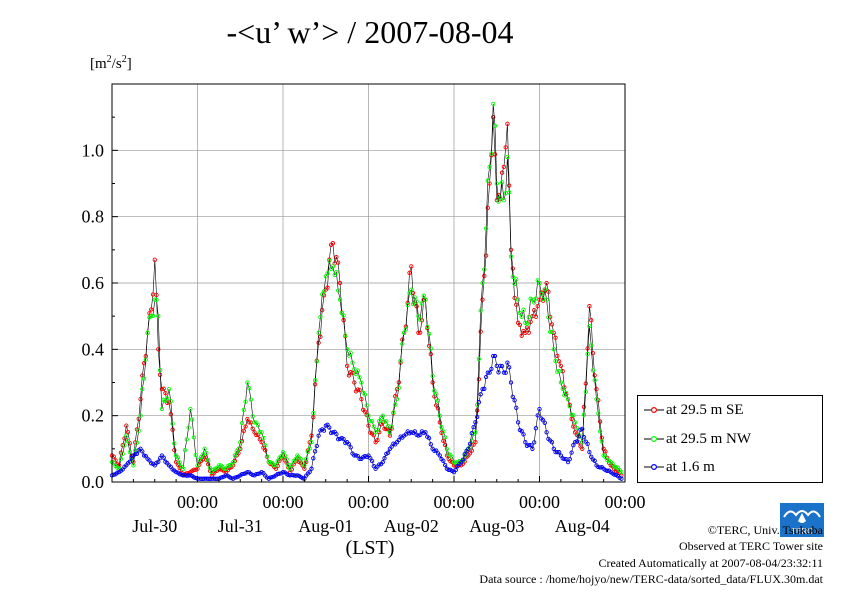 The height and width of the screenshot is (595, 842). What do you see at coordinates (708, 438) in the screenshot?
I see `legend-label-nw: at 29.5 m NW` at bounding box center [708, 438].